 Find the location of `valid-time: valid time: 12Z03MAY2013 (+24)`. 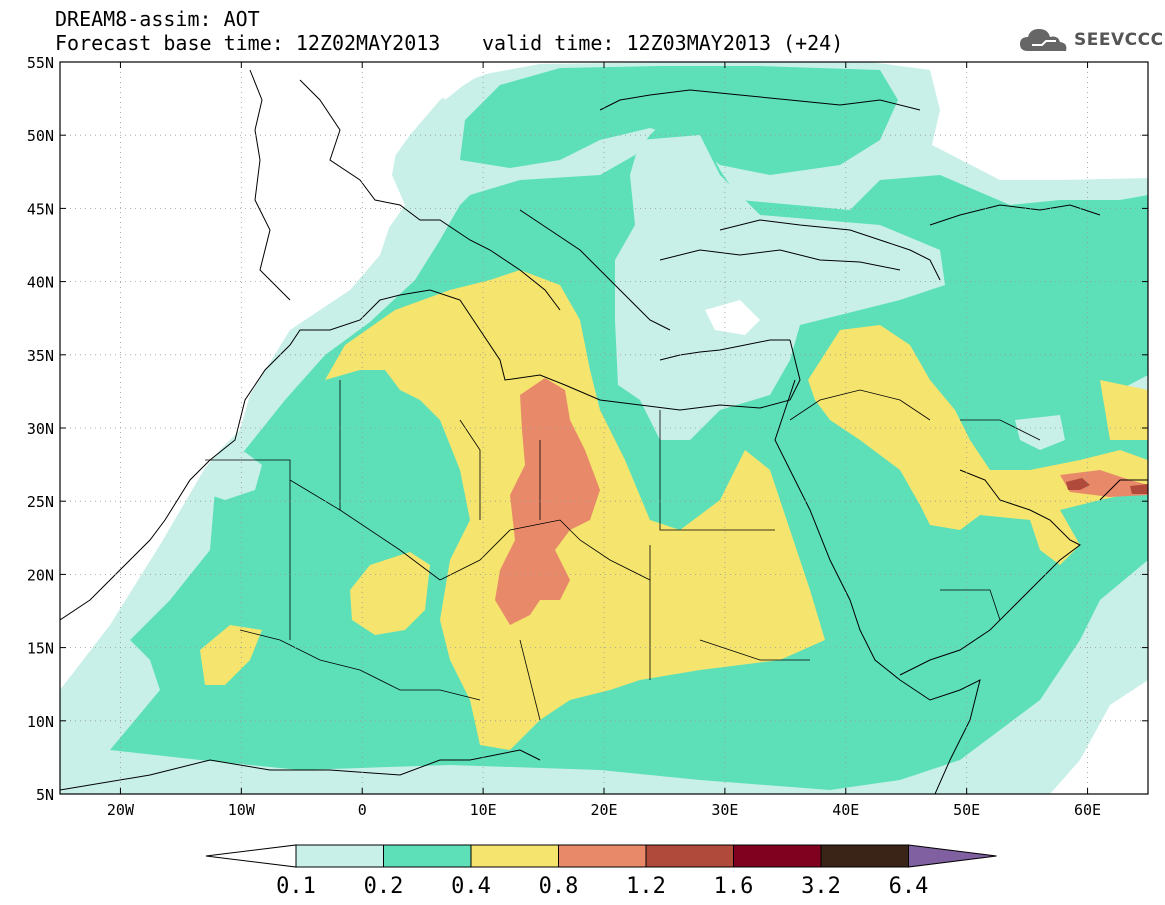

valid-time: valid time: 12Z03MAY2013 (+24) is located at coordinates (663, 43).